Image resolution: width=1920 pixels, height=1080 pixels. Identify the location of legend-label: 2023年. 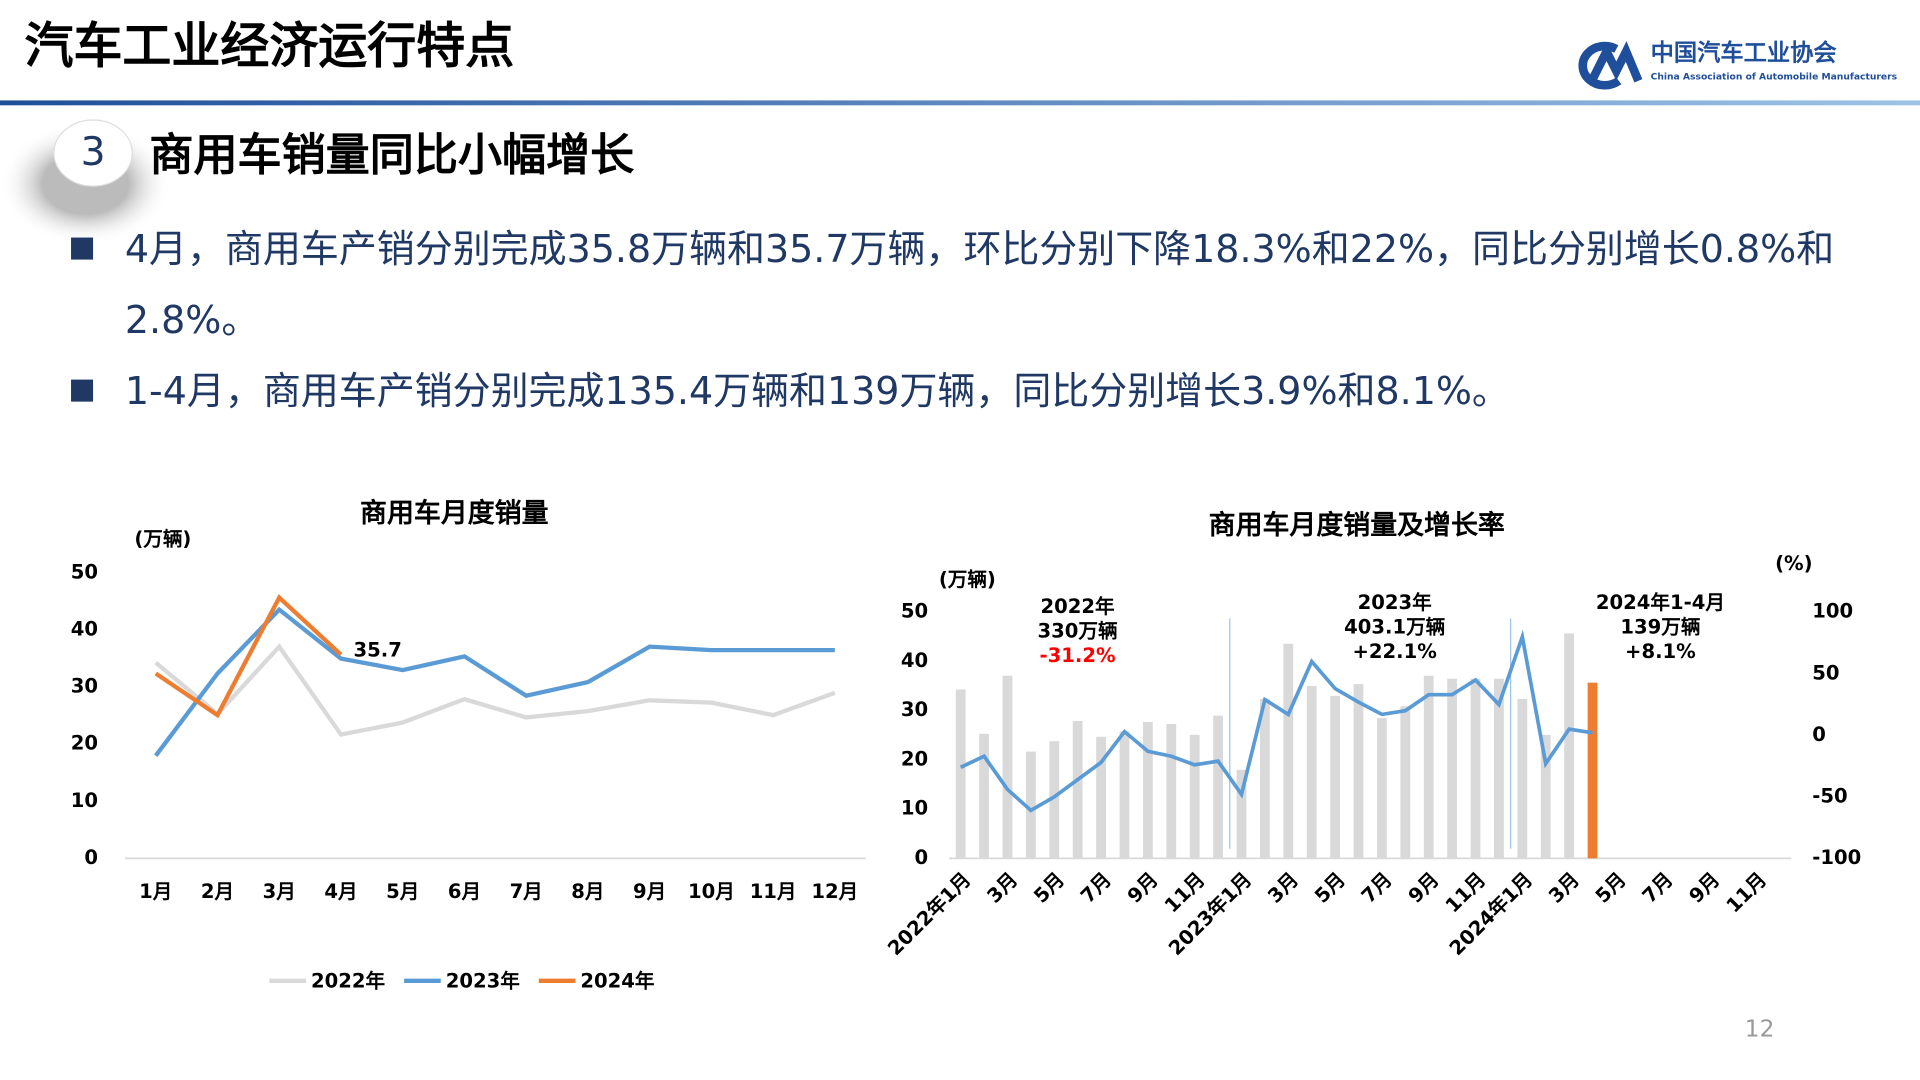
(483, 981).